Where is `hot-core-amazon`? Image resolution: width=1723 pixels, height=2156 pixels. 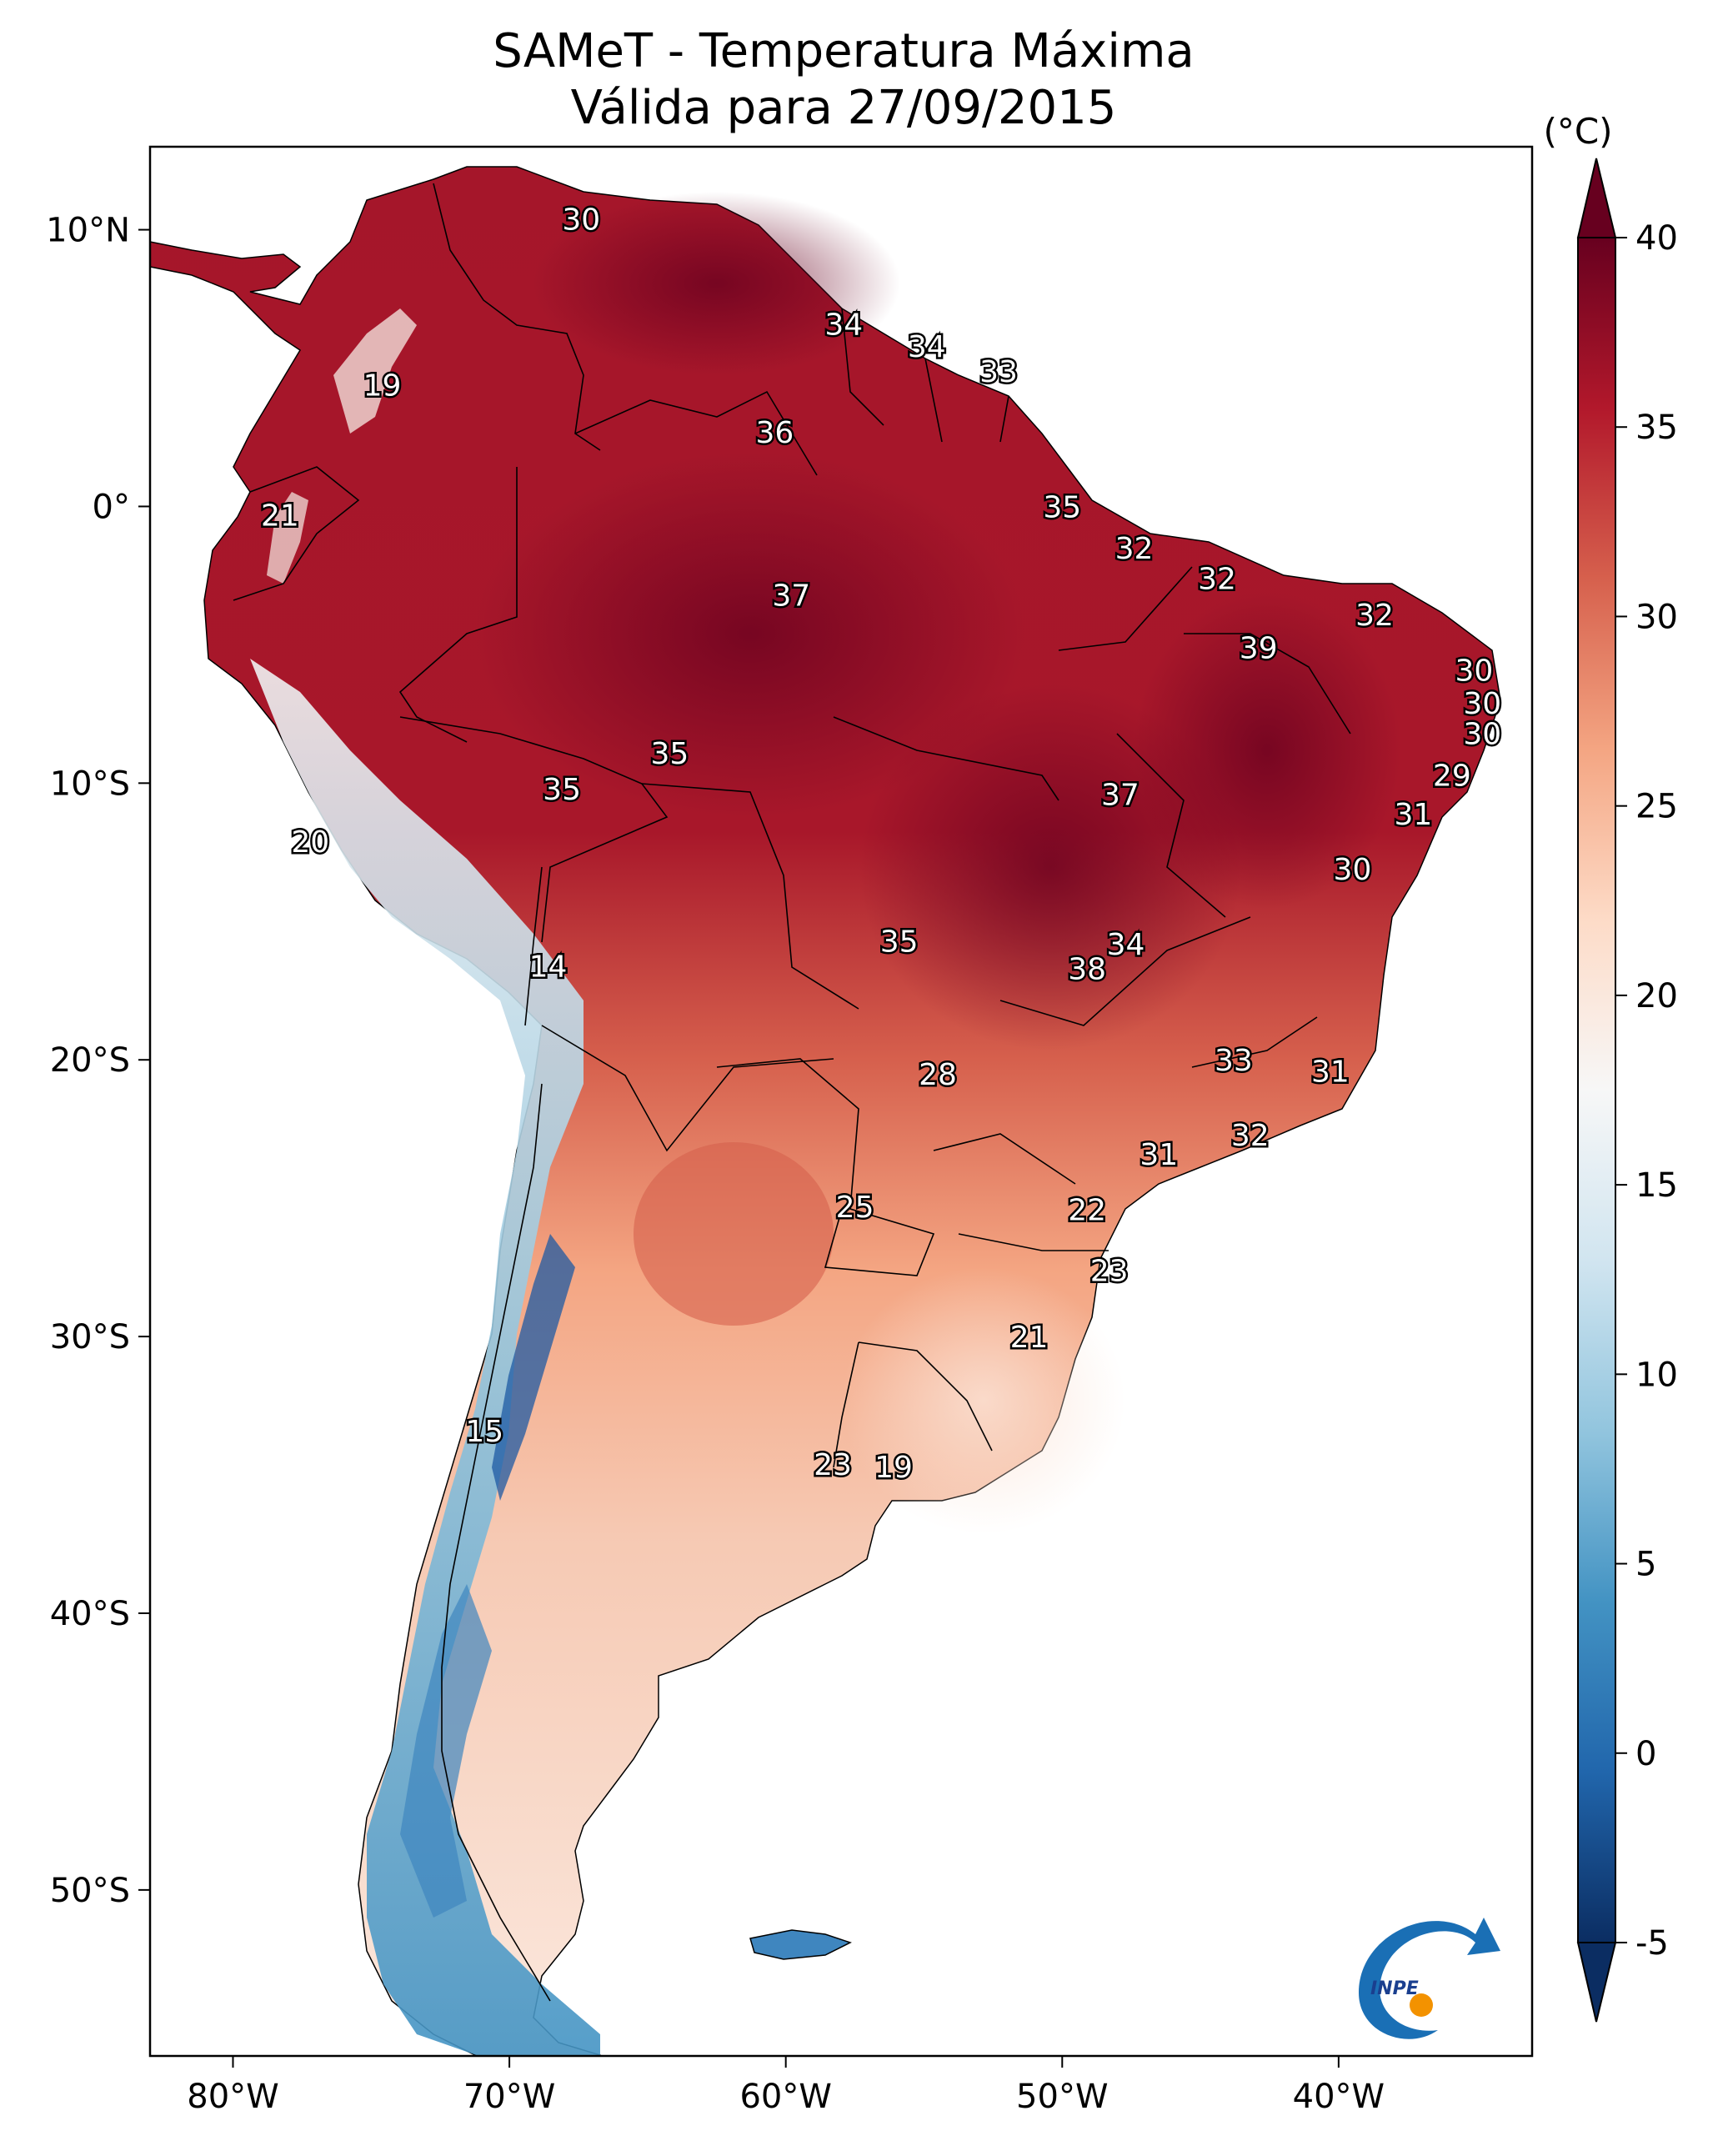 hot-core-amazon is located at coordinates (750, 633).